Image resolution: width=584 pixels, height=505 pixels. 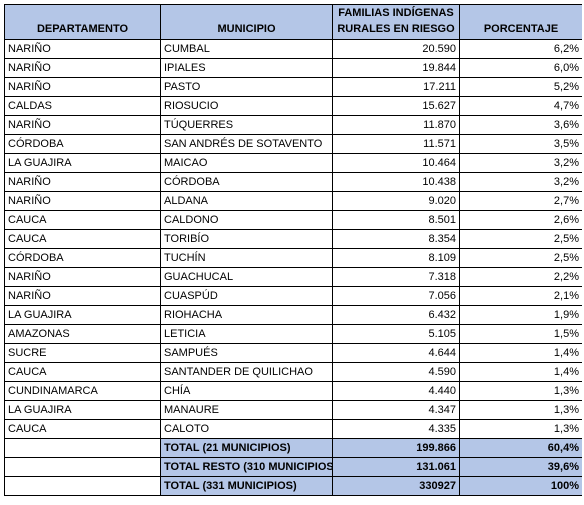 I want to click on cell-porcentaje: 3,6%, so click(x=521, y=125).